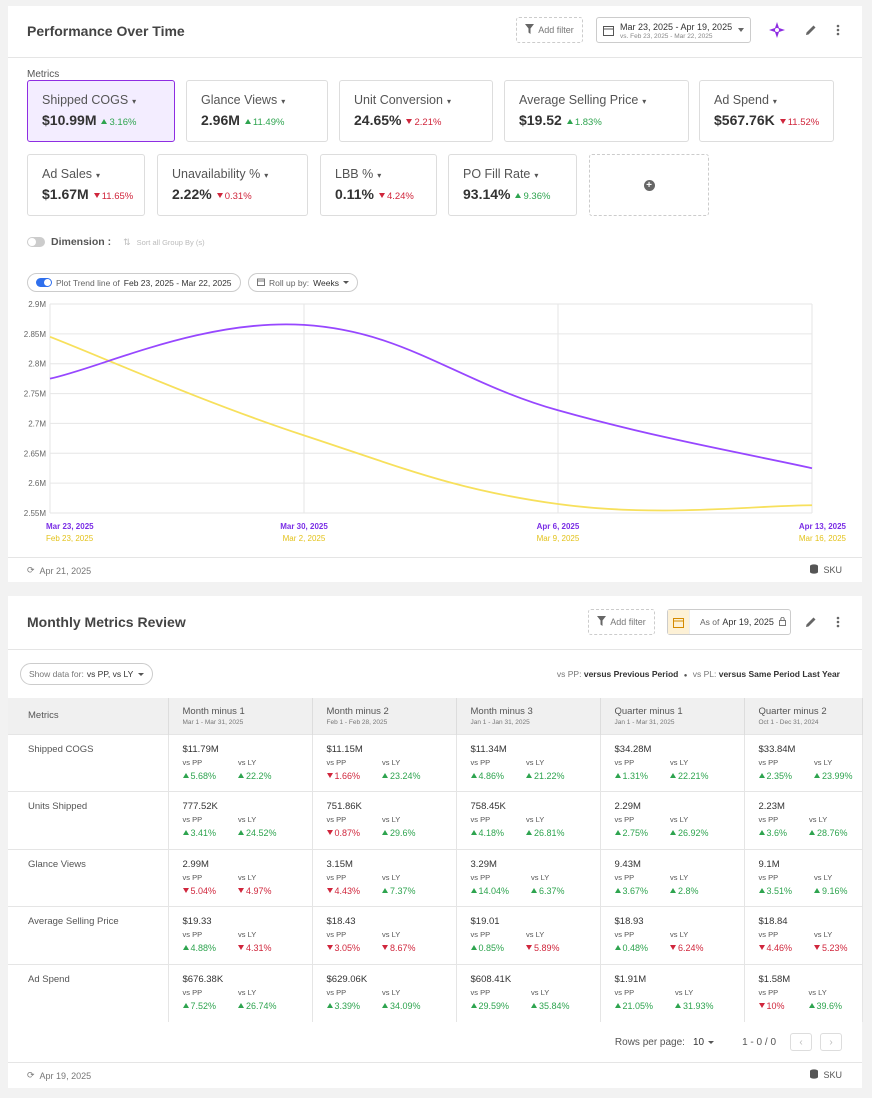 The width and height of the screenshot is (872, 1098). I want to click on metric-tile-change: 11.52%, so click(799, 122).